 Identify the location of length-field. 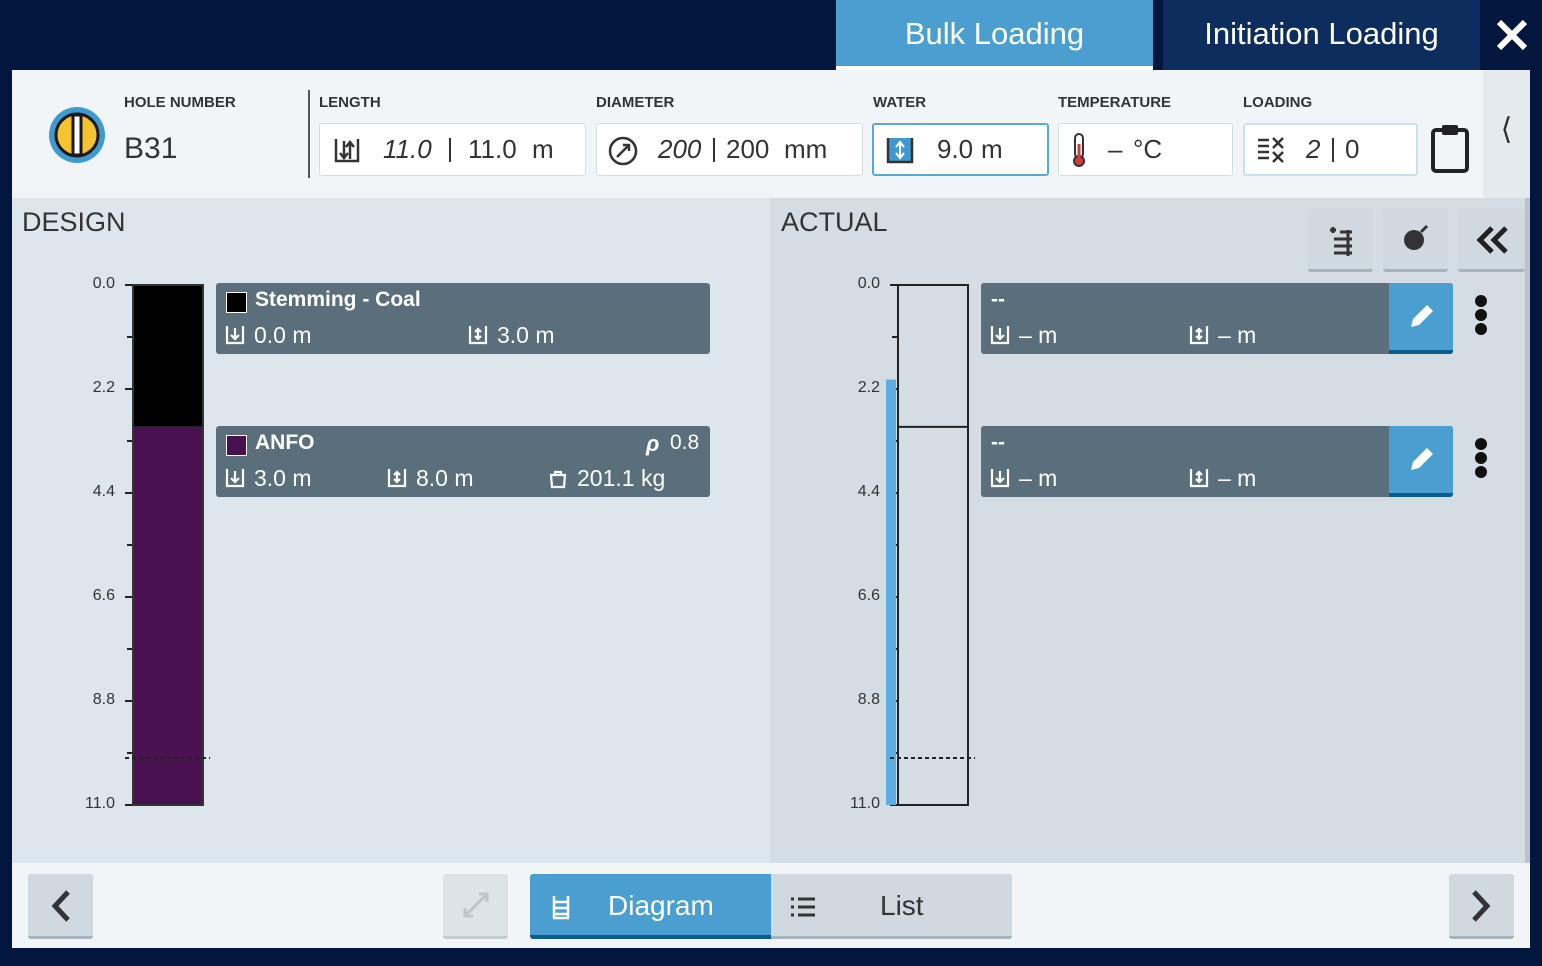
(452, 149).